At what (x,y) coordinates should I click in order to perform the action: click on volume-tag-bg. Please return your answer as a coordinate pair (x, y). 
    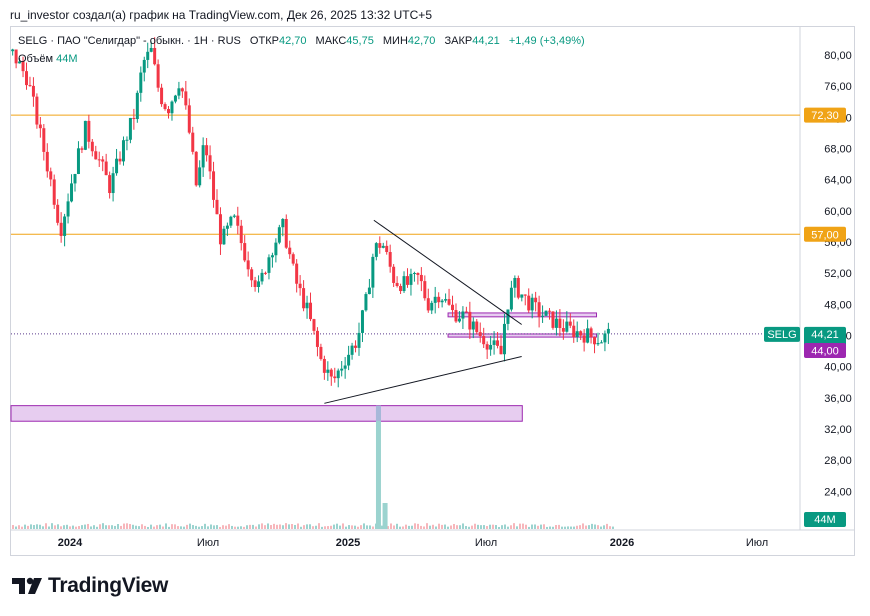
    Looking at the image, I should click on (825, 519).